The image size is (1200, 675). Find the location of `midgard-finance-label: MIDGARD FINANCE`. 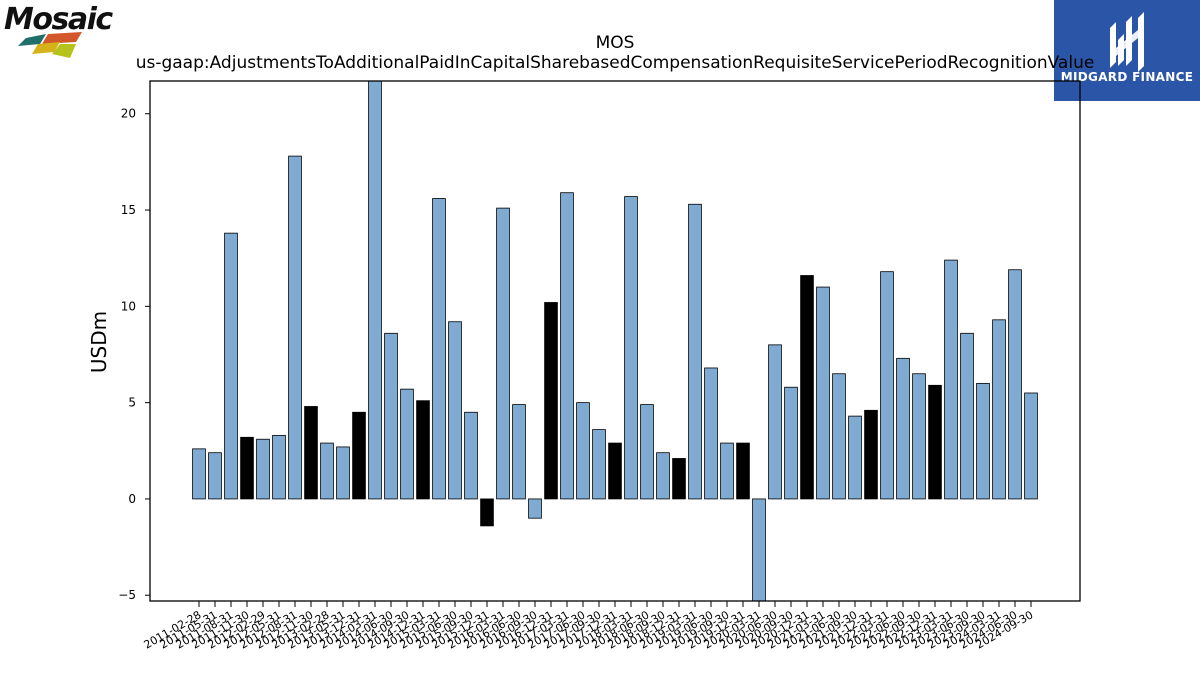

midgard-finance-label: MIDGARD FINANCE is located at coordinates (1127, 77).